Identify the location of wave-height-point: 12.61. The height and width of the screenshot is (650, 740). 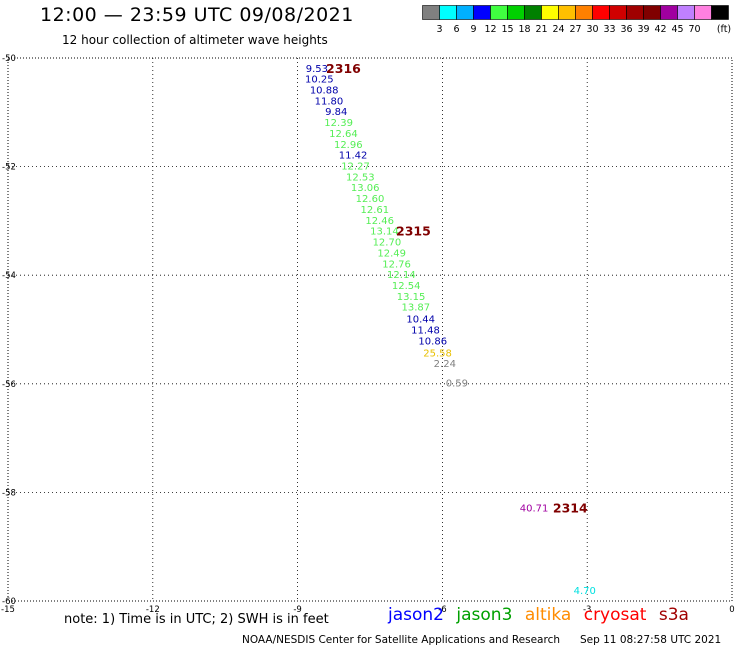
(375, 210).